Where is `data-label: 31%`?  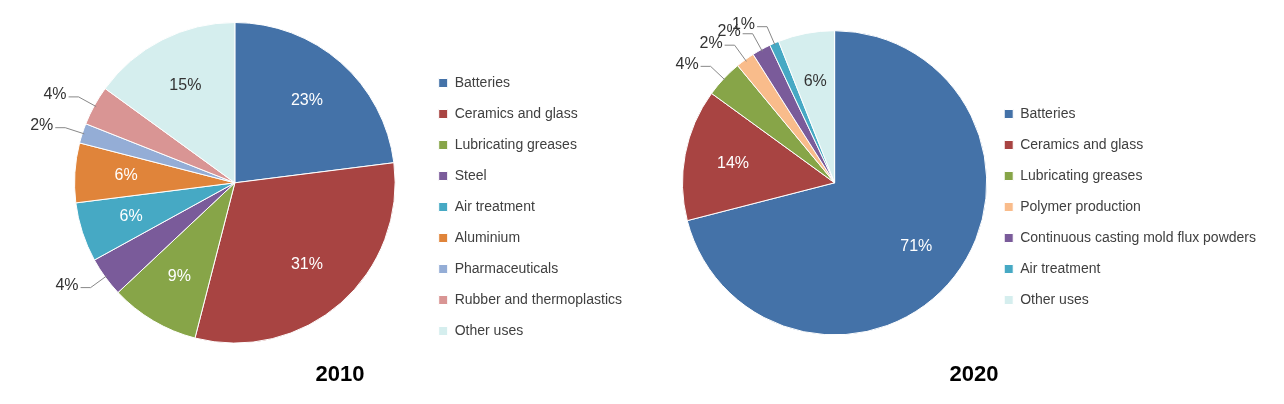
data-label: 31% is located at coordinates (306, 263).